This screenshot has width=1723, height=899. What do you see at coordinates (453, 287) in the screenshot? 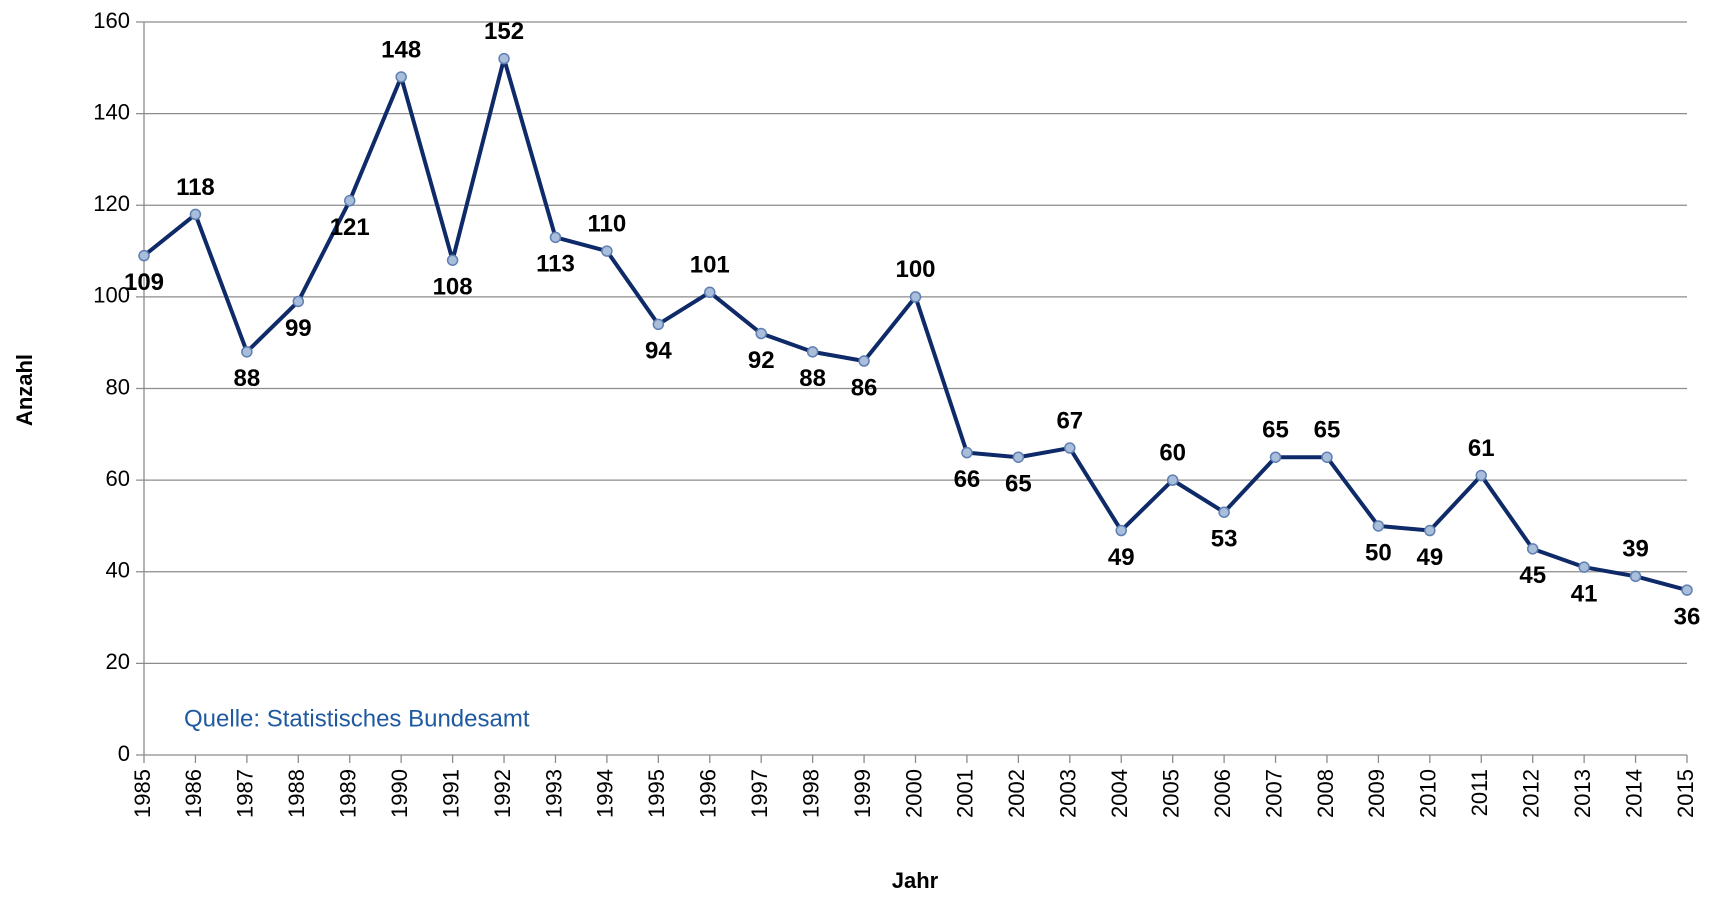
I see `data-label: 108` at bounding box center [453, 287].